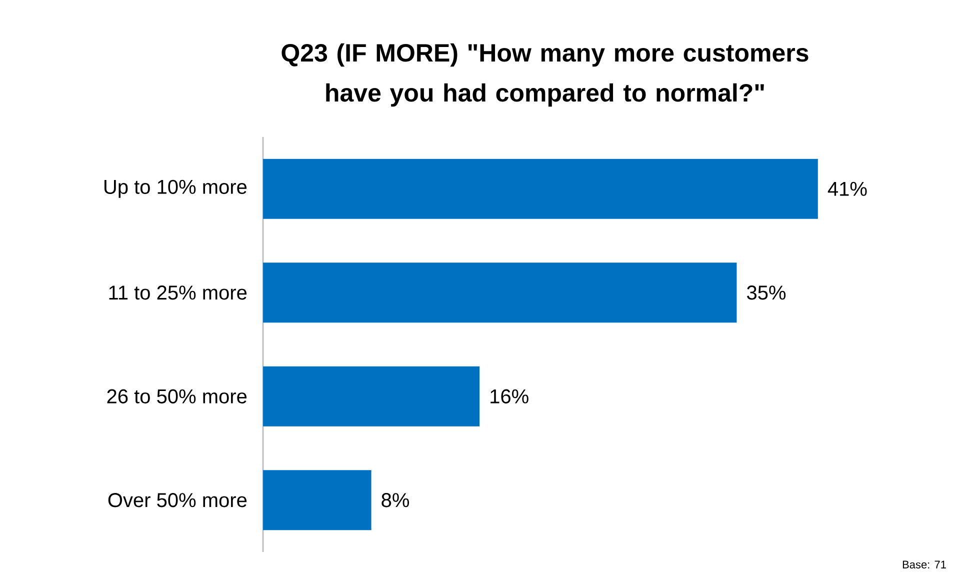 This screenshot has width=958, height=578. Describe the element at coordinates (509, 396) in the screenshot. I see `data-label: 16%` at that location.